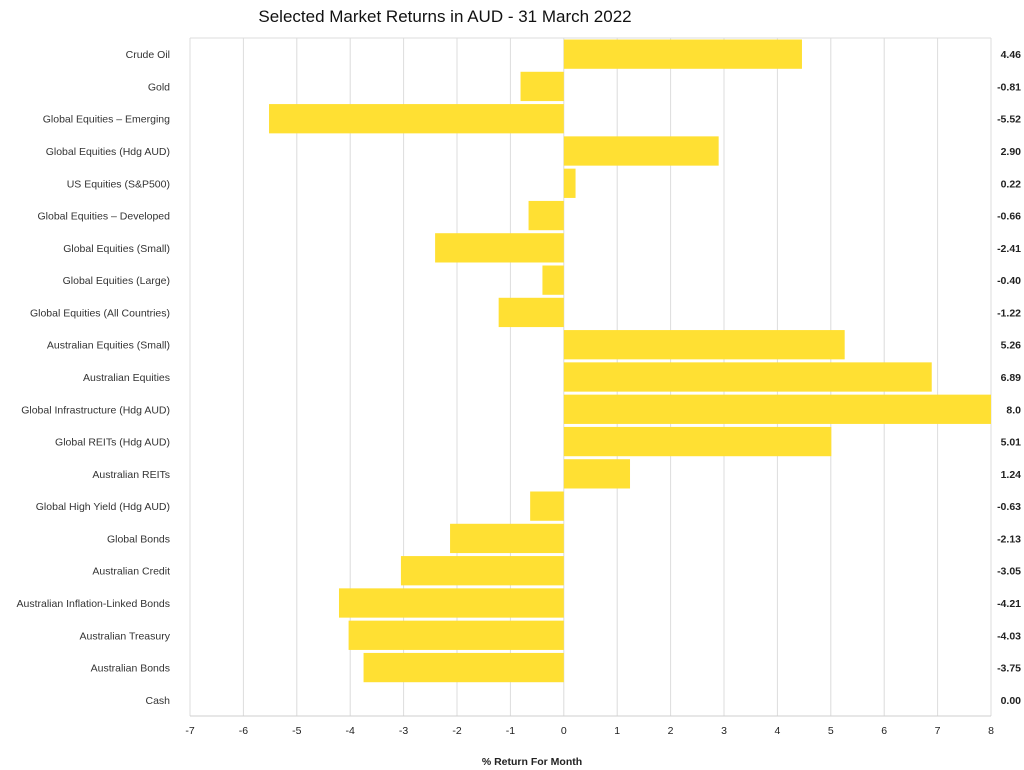 The height and width of the screenshot is (770, 1024). I want to click on value-label: 8.0, so click(1013, 410).